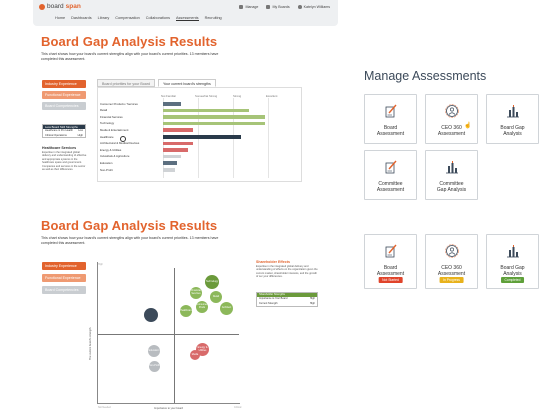  Describe the element at coordinates (268, 7) in the screenshot. I see `boards-icon` at that location.